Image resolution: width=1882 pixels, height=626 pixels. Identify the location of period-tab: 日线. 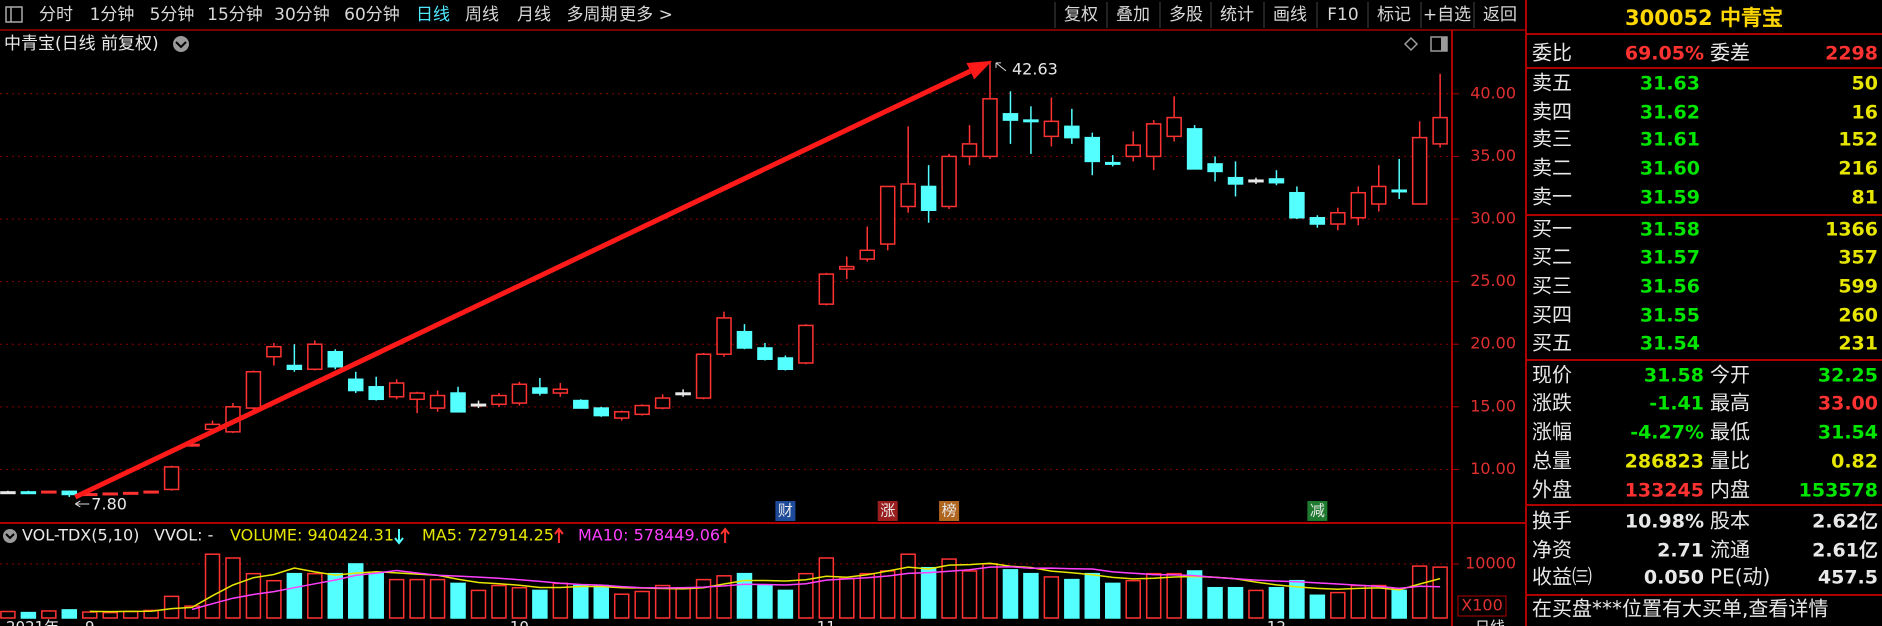
(433, 15).